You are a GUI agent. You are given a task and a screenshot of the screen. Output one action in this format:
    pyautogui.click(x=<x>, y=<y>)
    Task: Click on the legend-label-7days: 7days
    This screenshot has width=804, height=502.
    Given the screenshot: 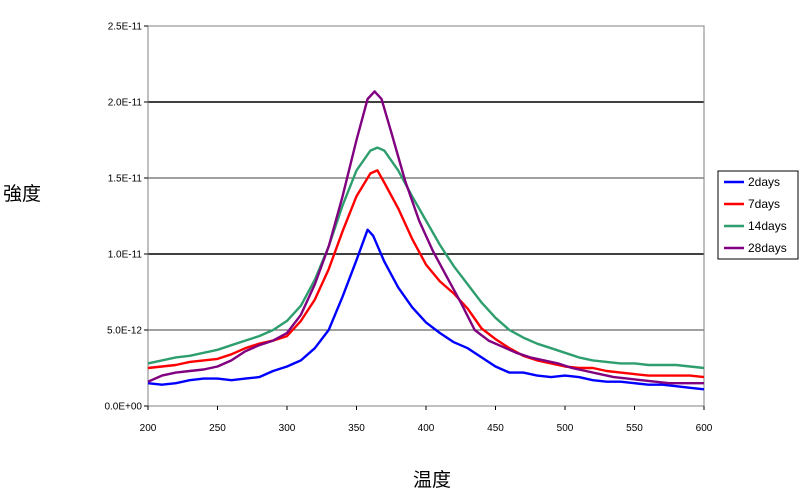 What is the action you would take?
    pyautogui.click(x=764, y=204)
    